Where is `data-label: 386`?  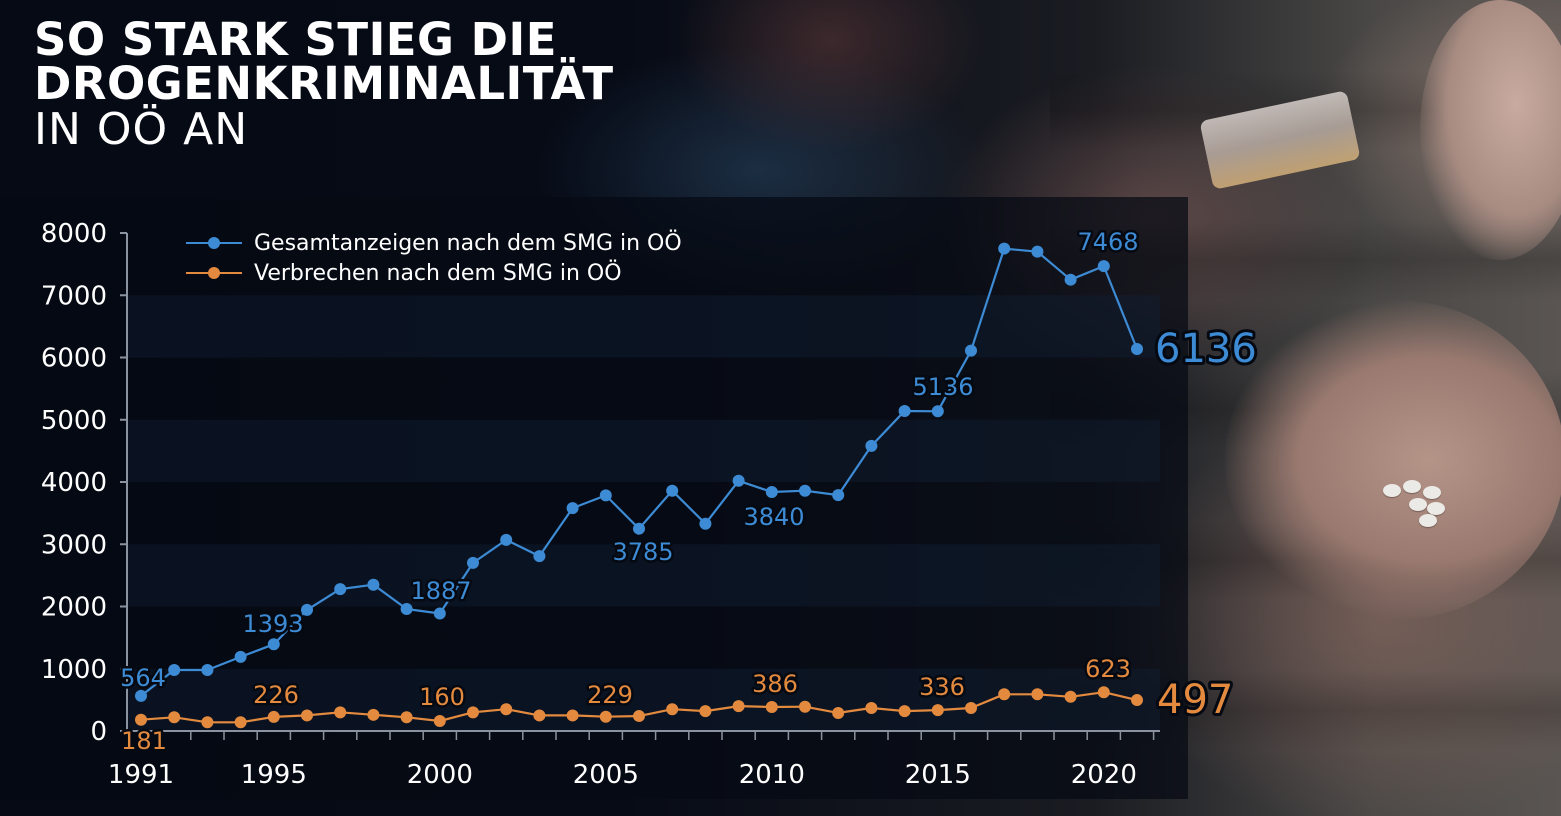
data-label: 386 is located at coordinates (775, 684).